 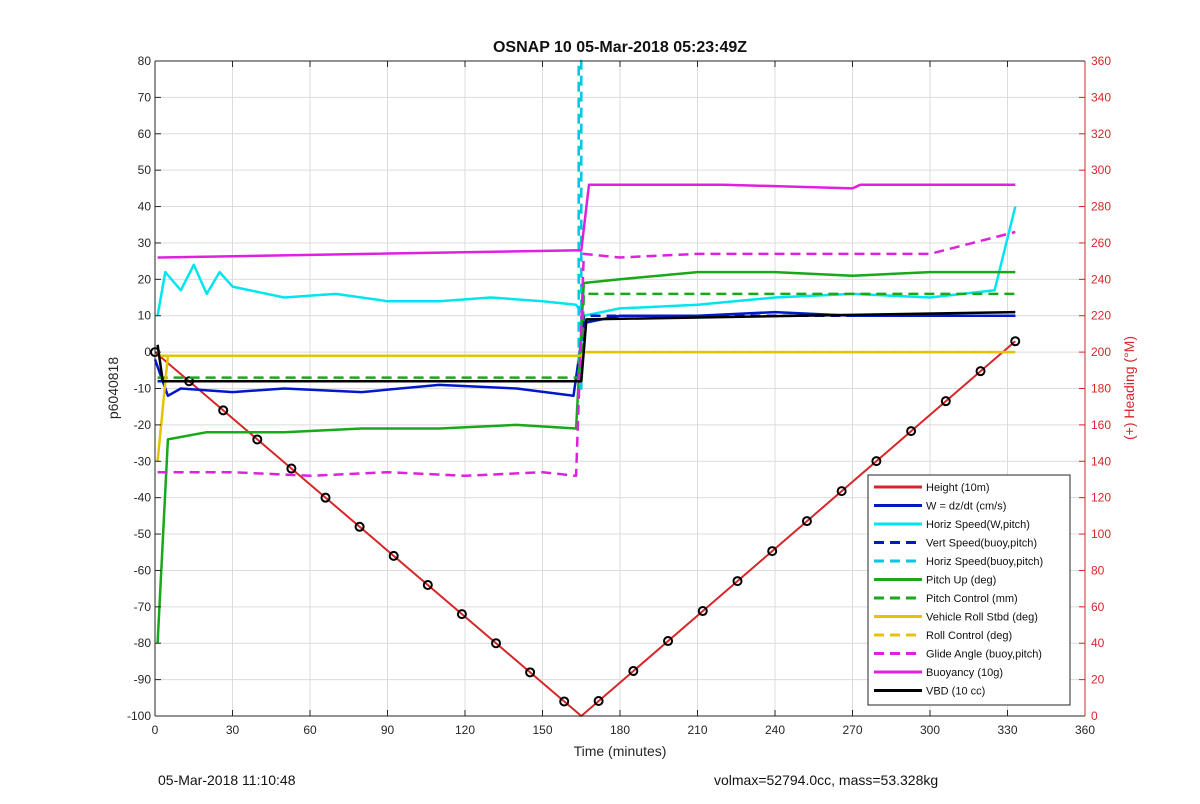 I want to click on footer-vehicle-info: volmax=52794.0cc, mass=53.328kg, so click(x=826, y=780).